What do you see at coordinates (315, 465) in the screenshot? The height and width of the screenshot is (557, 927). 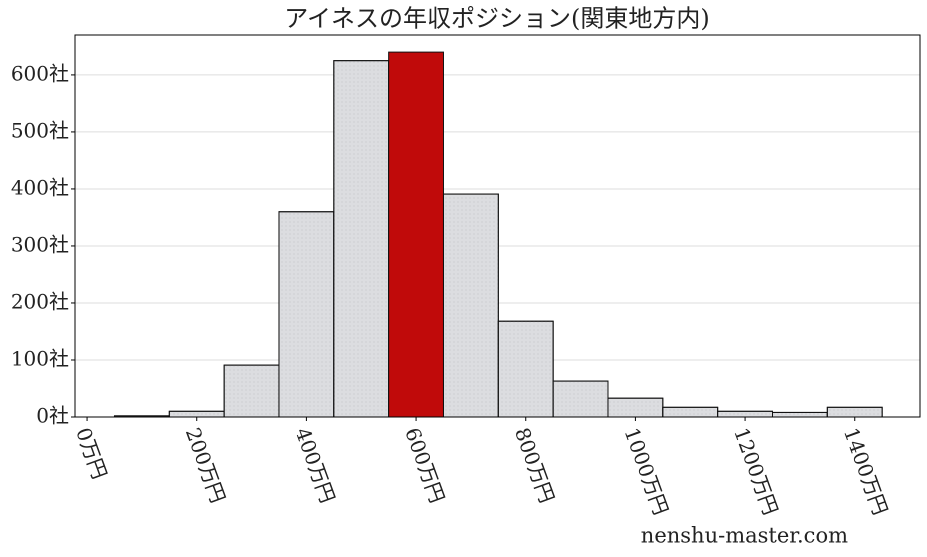 I see `x-tick-label: 400万円` at bounding box center [315, 465].